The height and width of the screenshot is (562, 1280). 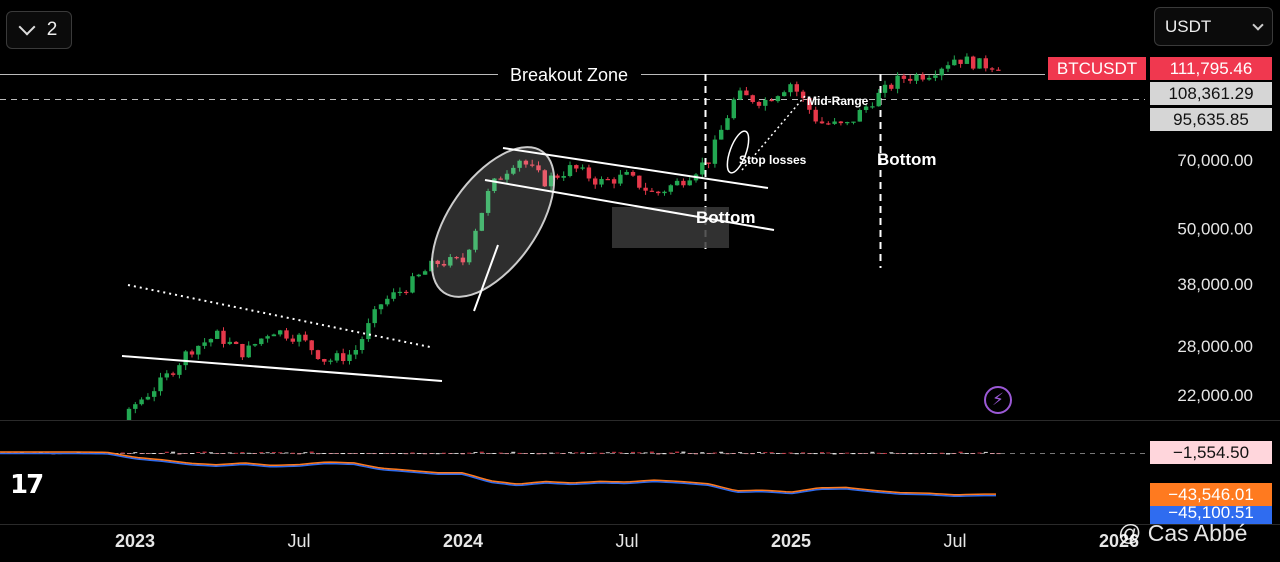 What do you see at coordinates (1213, 26) in the screenshot?
I see `currency-select: USDT` at bounding box center [1213, 26].